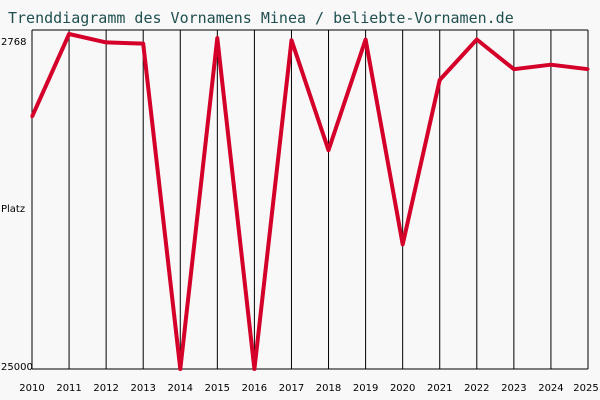 The image size is (600, 400). What do you see at coordinates (366, 39) in the screenshot?
I see `data-point-2019` at bounding box center [366, 39].